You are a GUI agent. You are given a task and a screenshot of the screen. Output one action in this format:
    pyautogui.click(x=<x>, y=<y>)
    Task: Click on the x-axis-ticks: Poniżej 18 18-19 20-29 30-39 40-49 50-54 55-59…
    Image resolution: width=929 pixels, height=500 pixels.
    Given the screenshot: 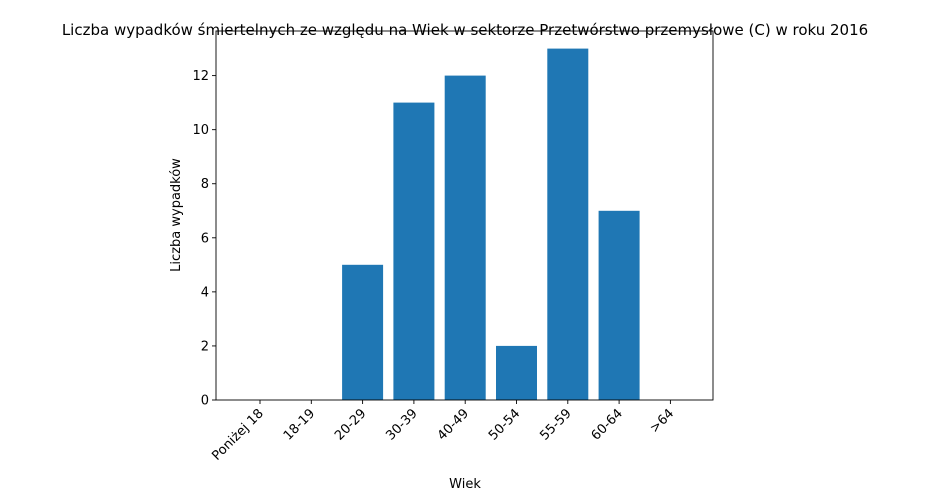 What is the action you would take?
    pyautogui.click(x=443, y=432)
    